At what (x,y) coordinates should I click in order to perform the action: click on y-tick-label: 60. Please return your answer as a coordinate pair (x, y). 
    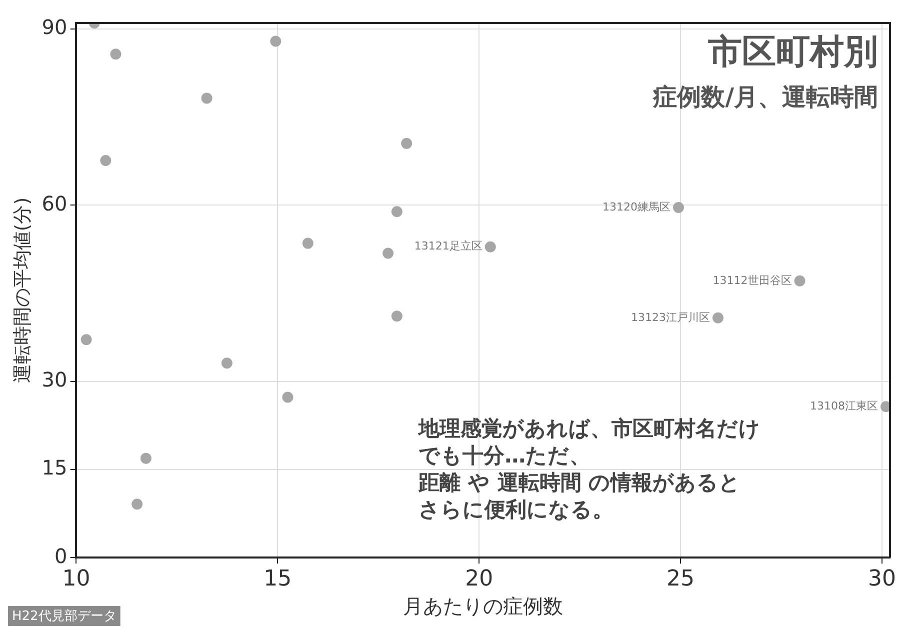
    Looking at the image, I should click on (55, 203).